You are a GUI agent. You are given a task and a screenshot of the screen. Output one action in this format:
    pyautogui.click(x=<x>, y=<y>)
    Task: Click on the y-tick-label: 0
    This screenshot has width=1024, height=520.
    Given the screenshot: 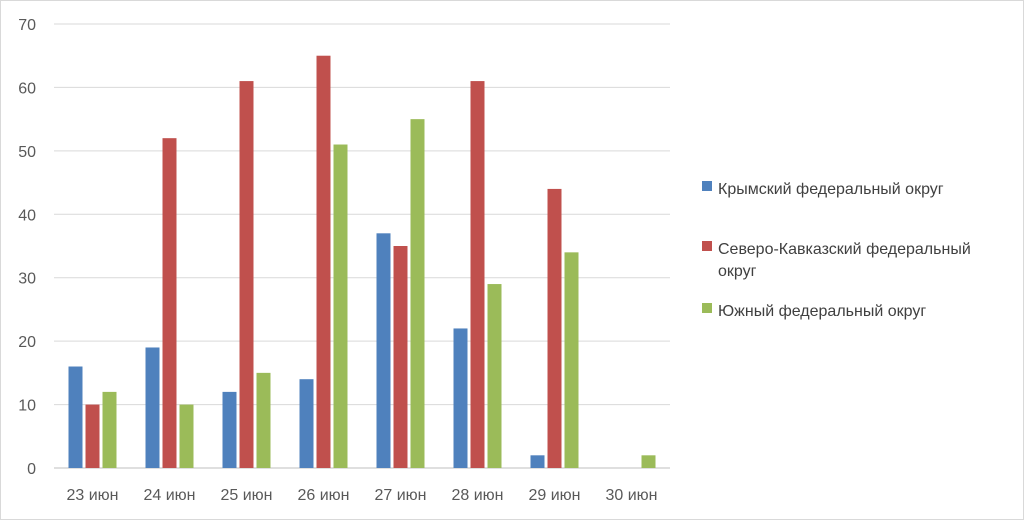 What is the action you would take?
    pyautogui.click(x=31, y=469)
    